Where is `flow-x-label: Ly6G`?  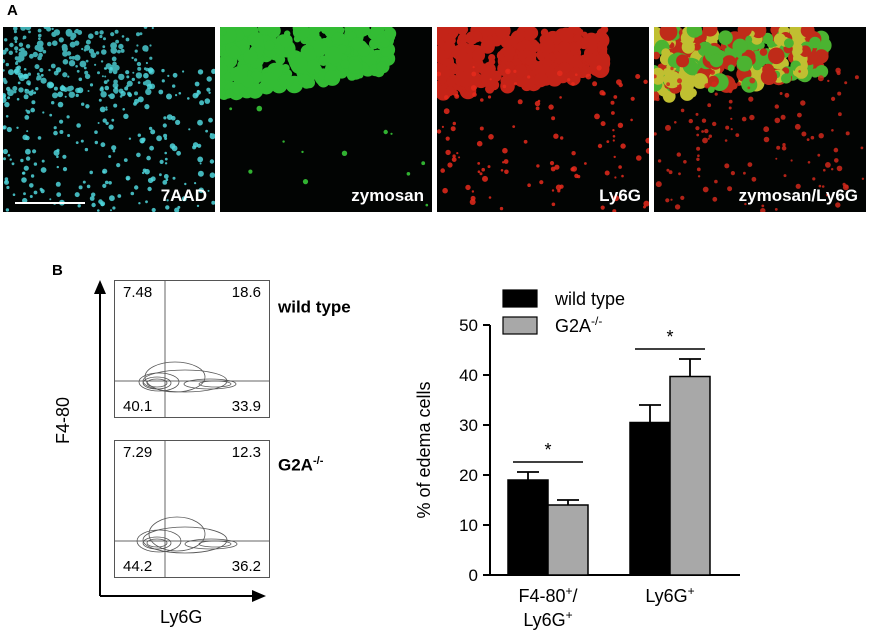
flow-x-label: Ly6G is located at coordinates (181, 617).